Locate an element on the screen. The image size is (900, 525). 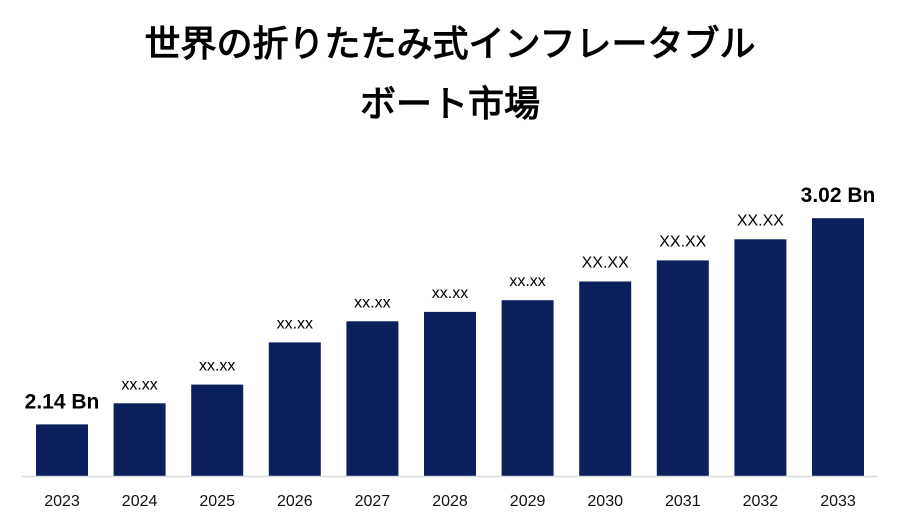
x-tick-label-2032: 2032 is located at coordinates (761, 501).